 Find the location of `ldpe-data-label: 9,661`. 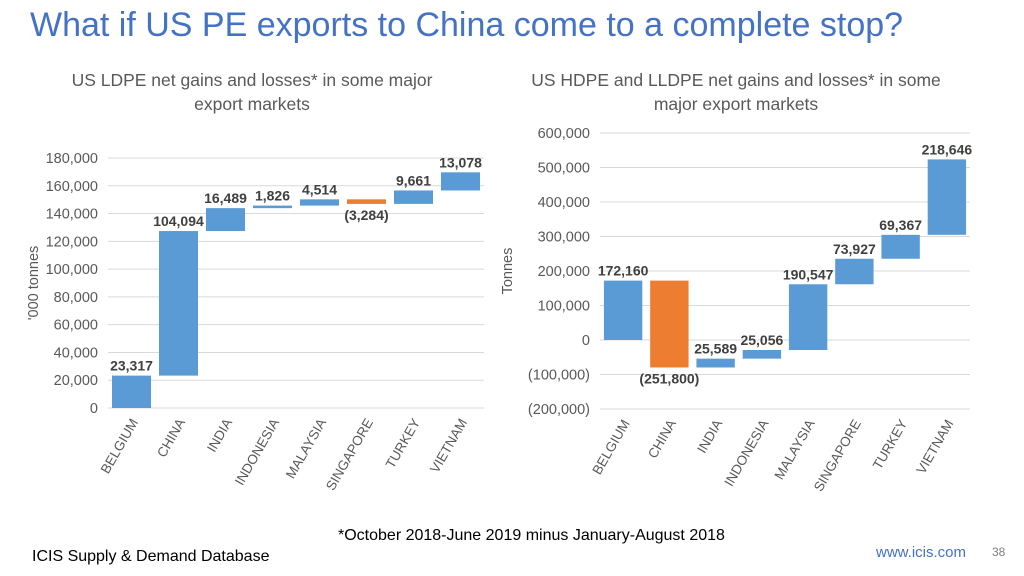

ldpe-data-label: 9,661 is located at coordinates (413, 180).